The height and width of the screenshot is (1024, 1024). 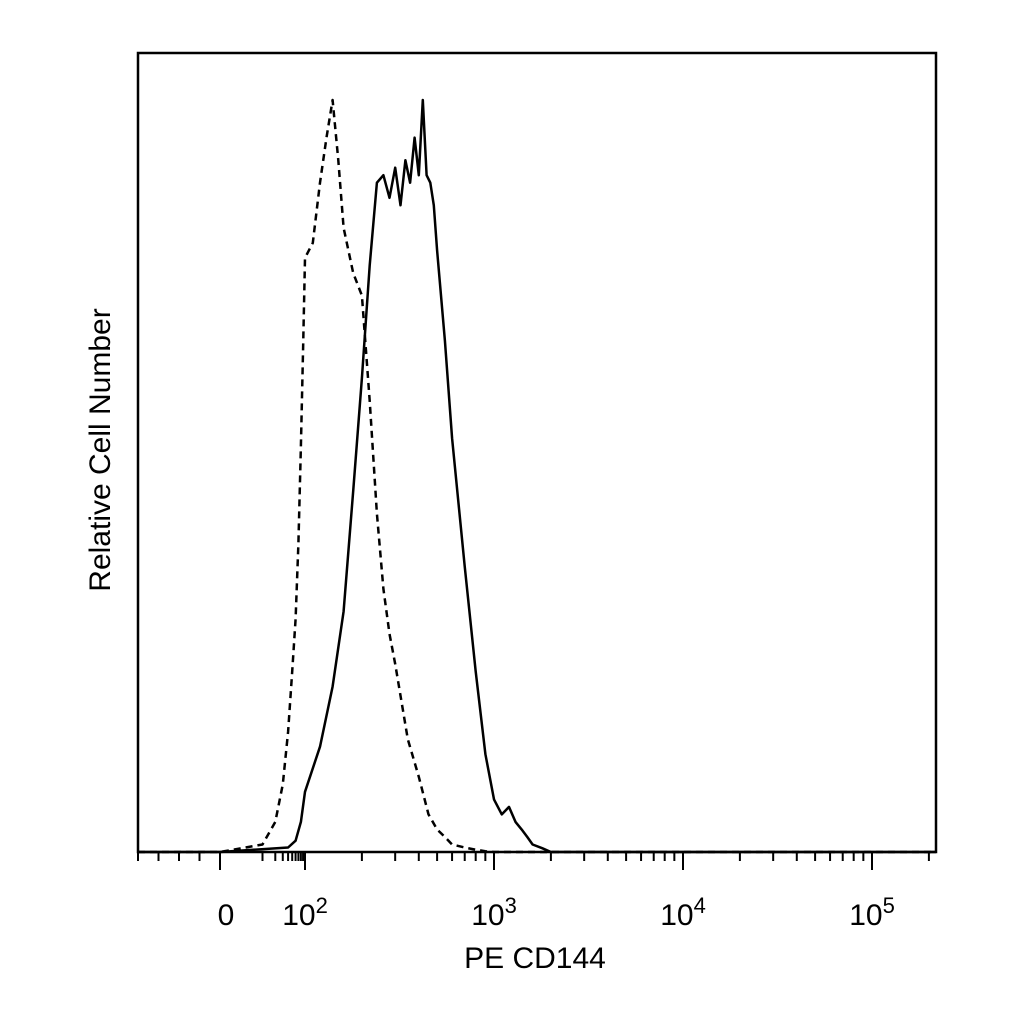 I want to click on x-tick-label: 10⁵, so click(x=872, y=912).